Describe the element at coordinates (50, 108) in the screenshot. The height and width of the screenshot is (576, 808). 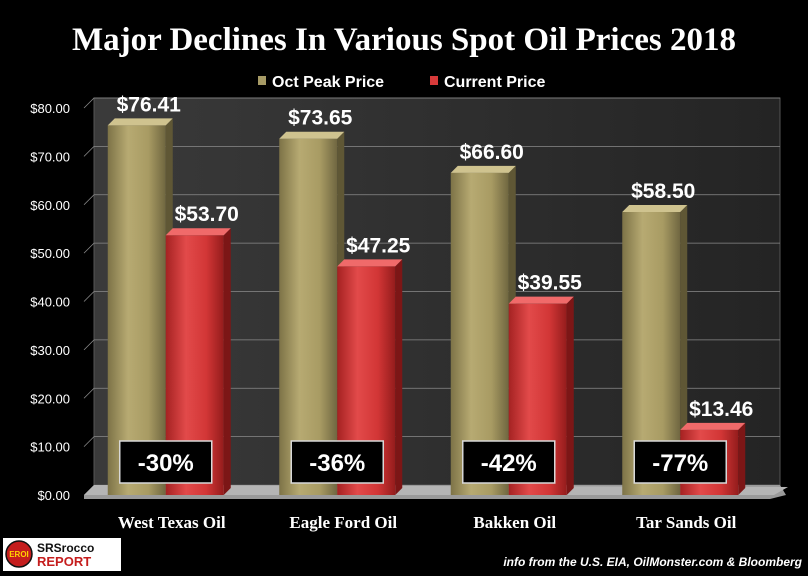
I see `y-tick-label: $80.00` at that location.